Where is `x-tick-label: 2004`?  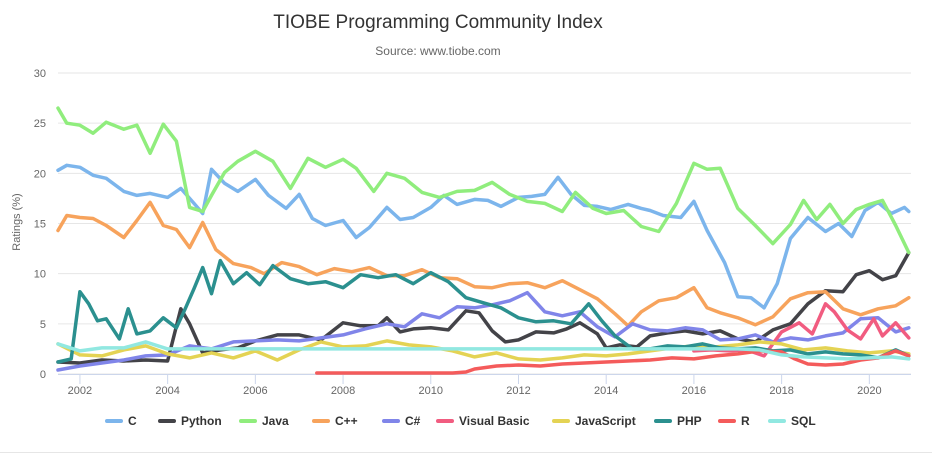 x-tick-label: 2004 is located at coordinates (167, 391).